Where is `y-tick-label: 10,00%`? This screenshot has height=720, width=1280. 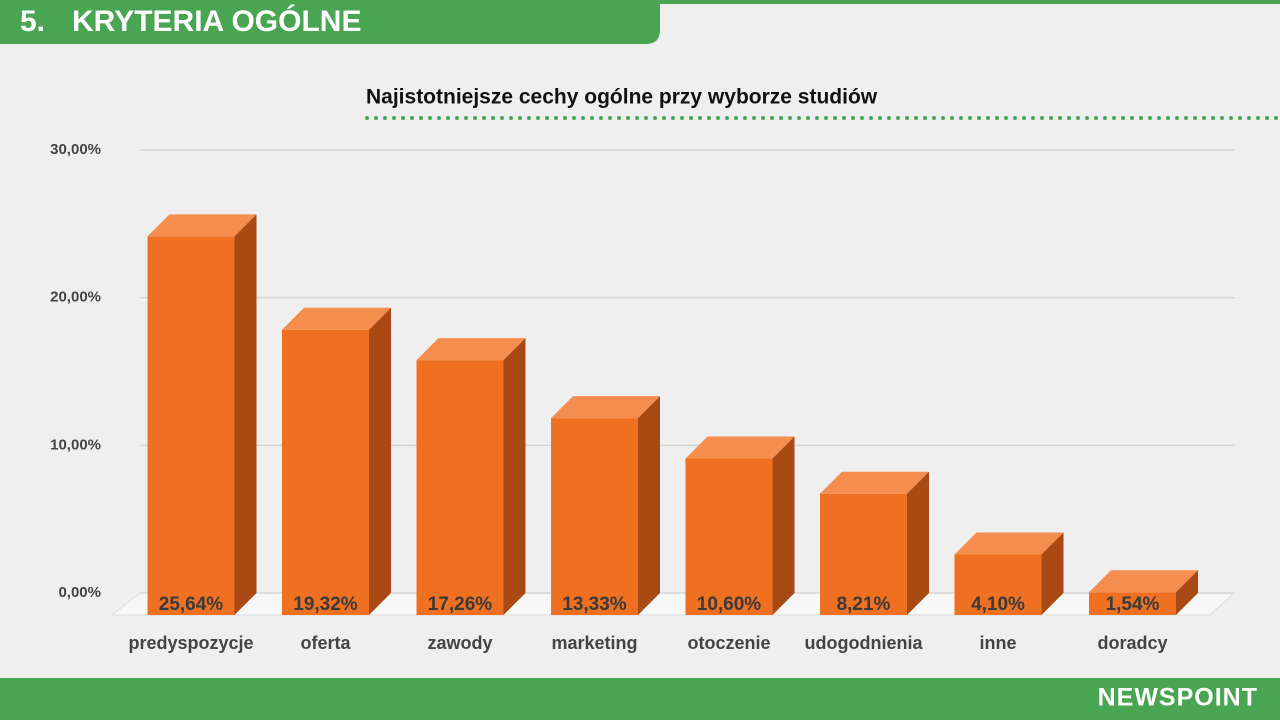
y-tick-label: 10,00% is located at coordinates (75, 444).